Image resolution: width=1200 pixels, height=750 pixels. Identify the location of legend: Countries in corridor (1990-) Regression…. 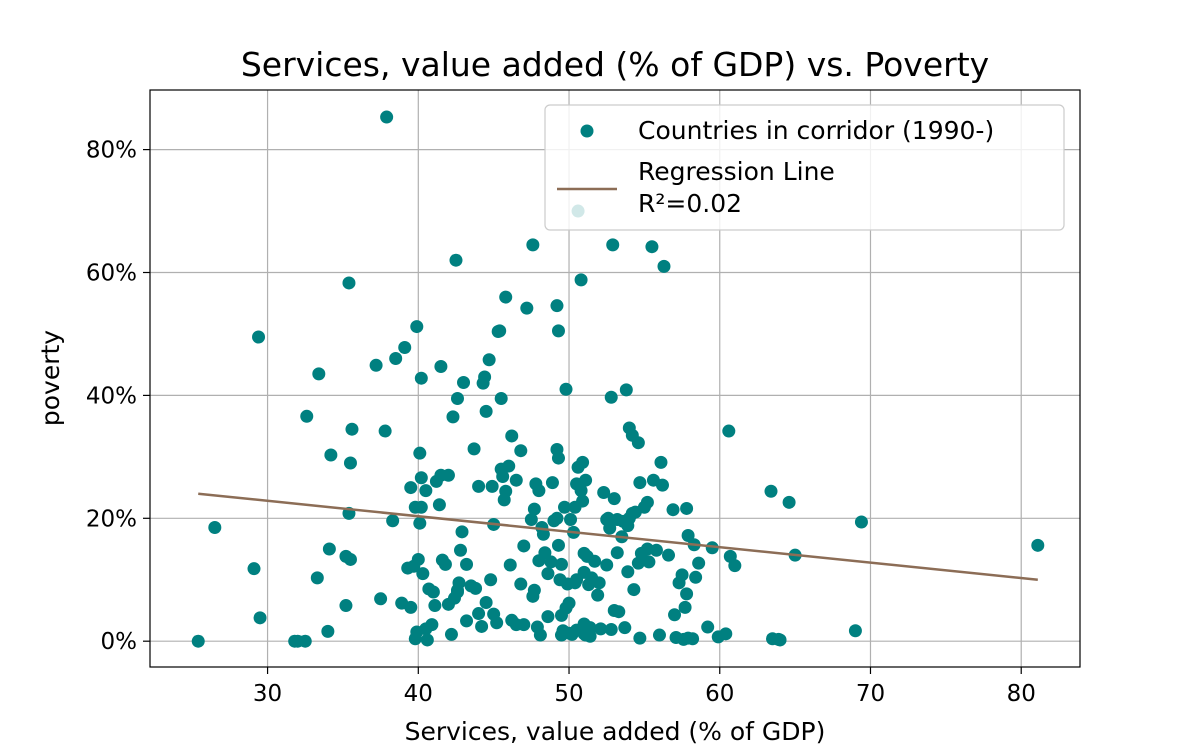
(804, 167).